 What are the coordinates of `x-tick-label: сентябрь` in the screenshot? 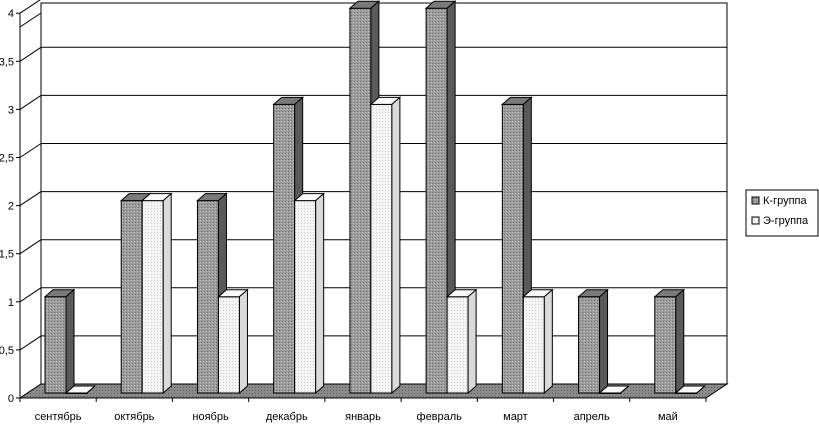 It's located at (58, 417).